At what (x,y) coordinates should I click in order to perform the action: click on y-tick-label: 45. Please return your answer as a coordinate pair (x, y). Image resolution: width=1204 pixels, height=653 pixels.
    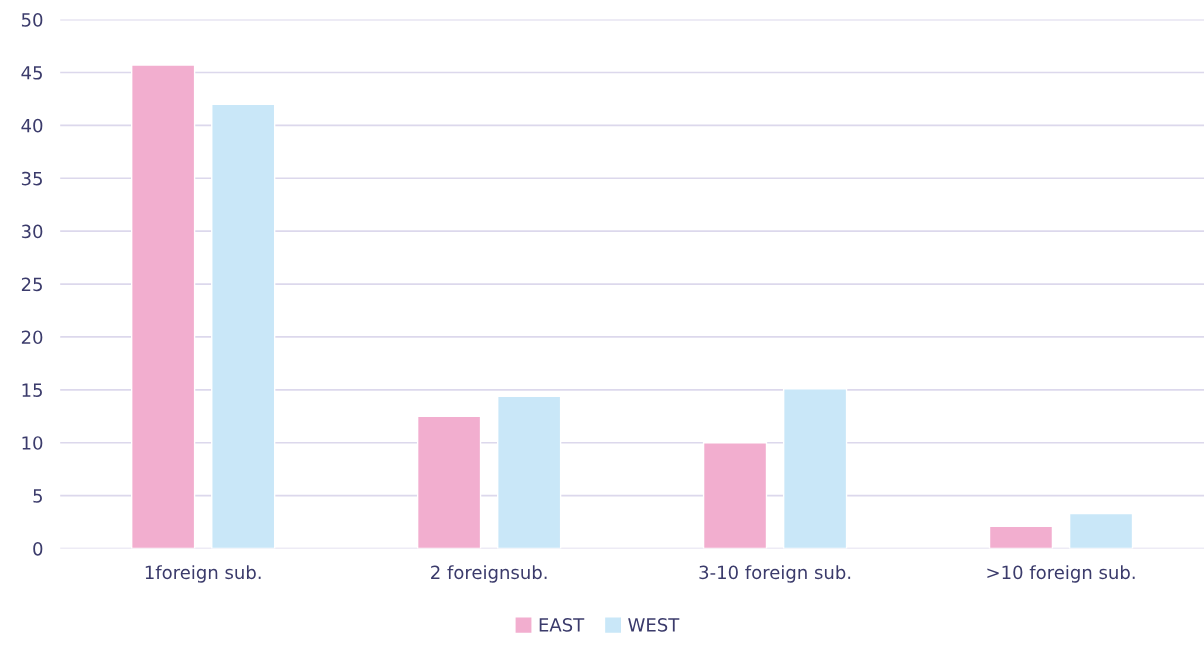
    Looking at the image, I should click on (31, 73).